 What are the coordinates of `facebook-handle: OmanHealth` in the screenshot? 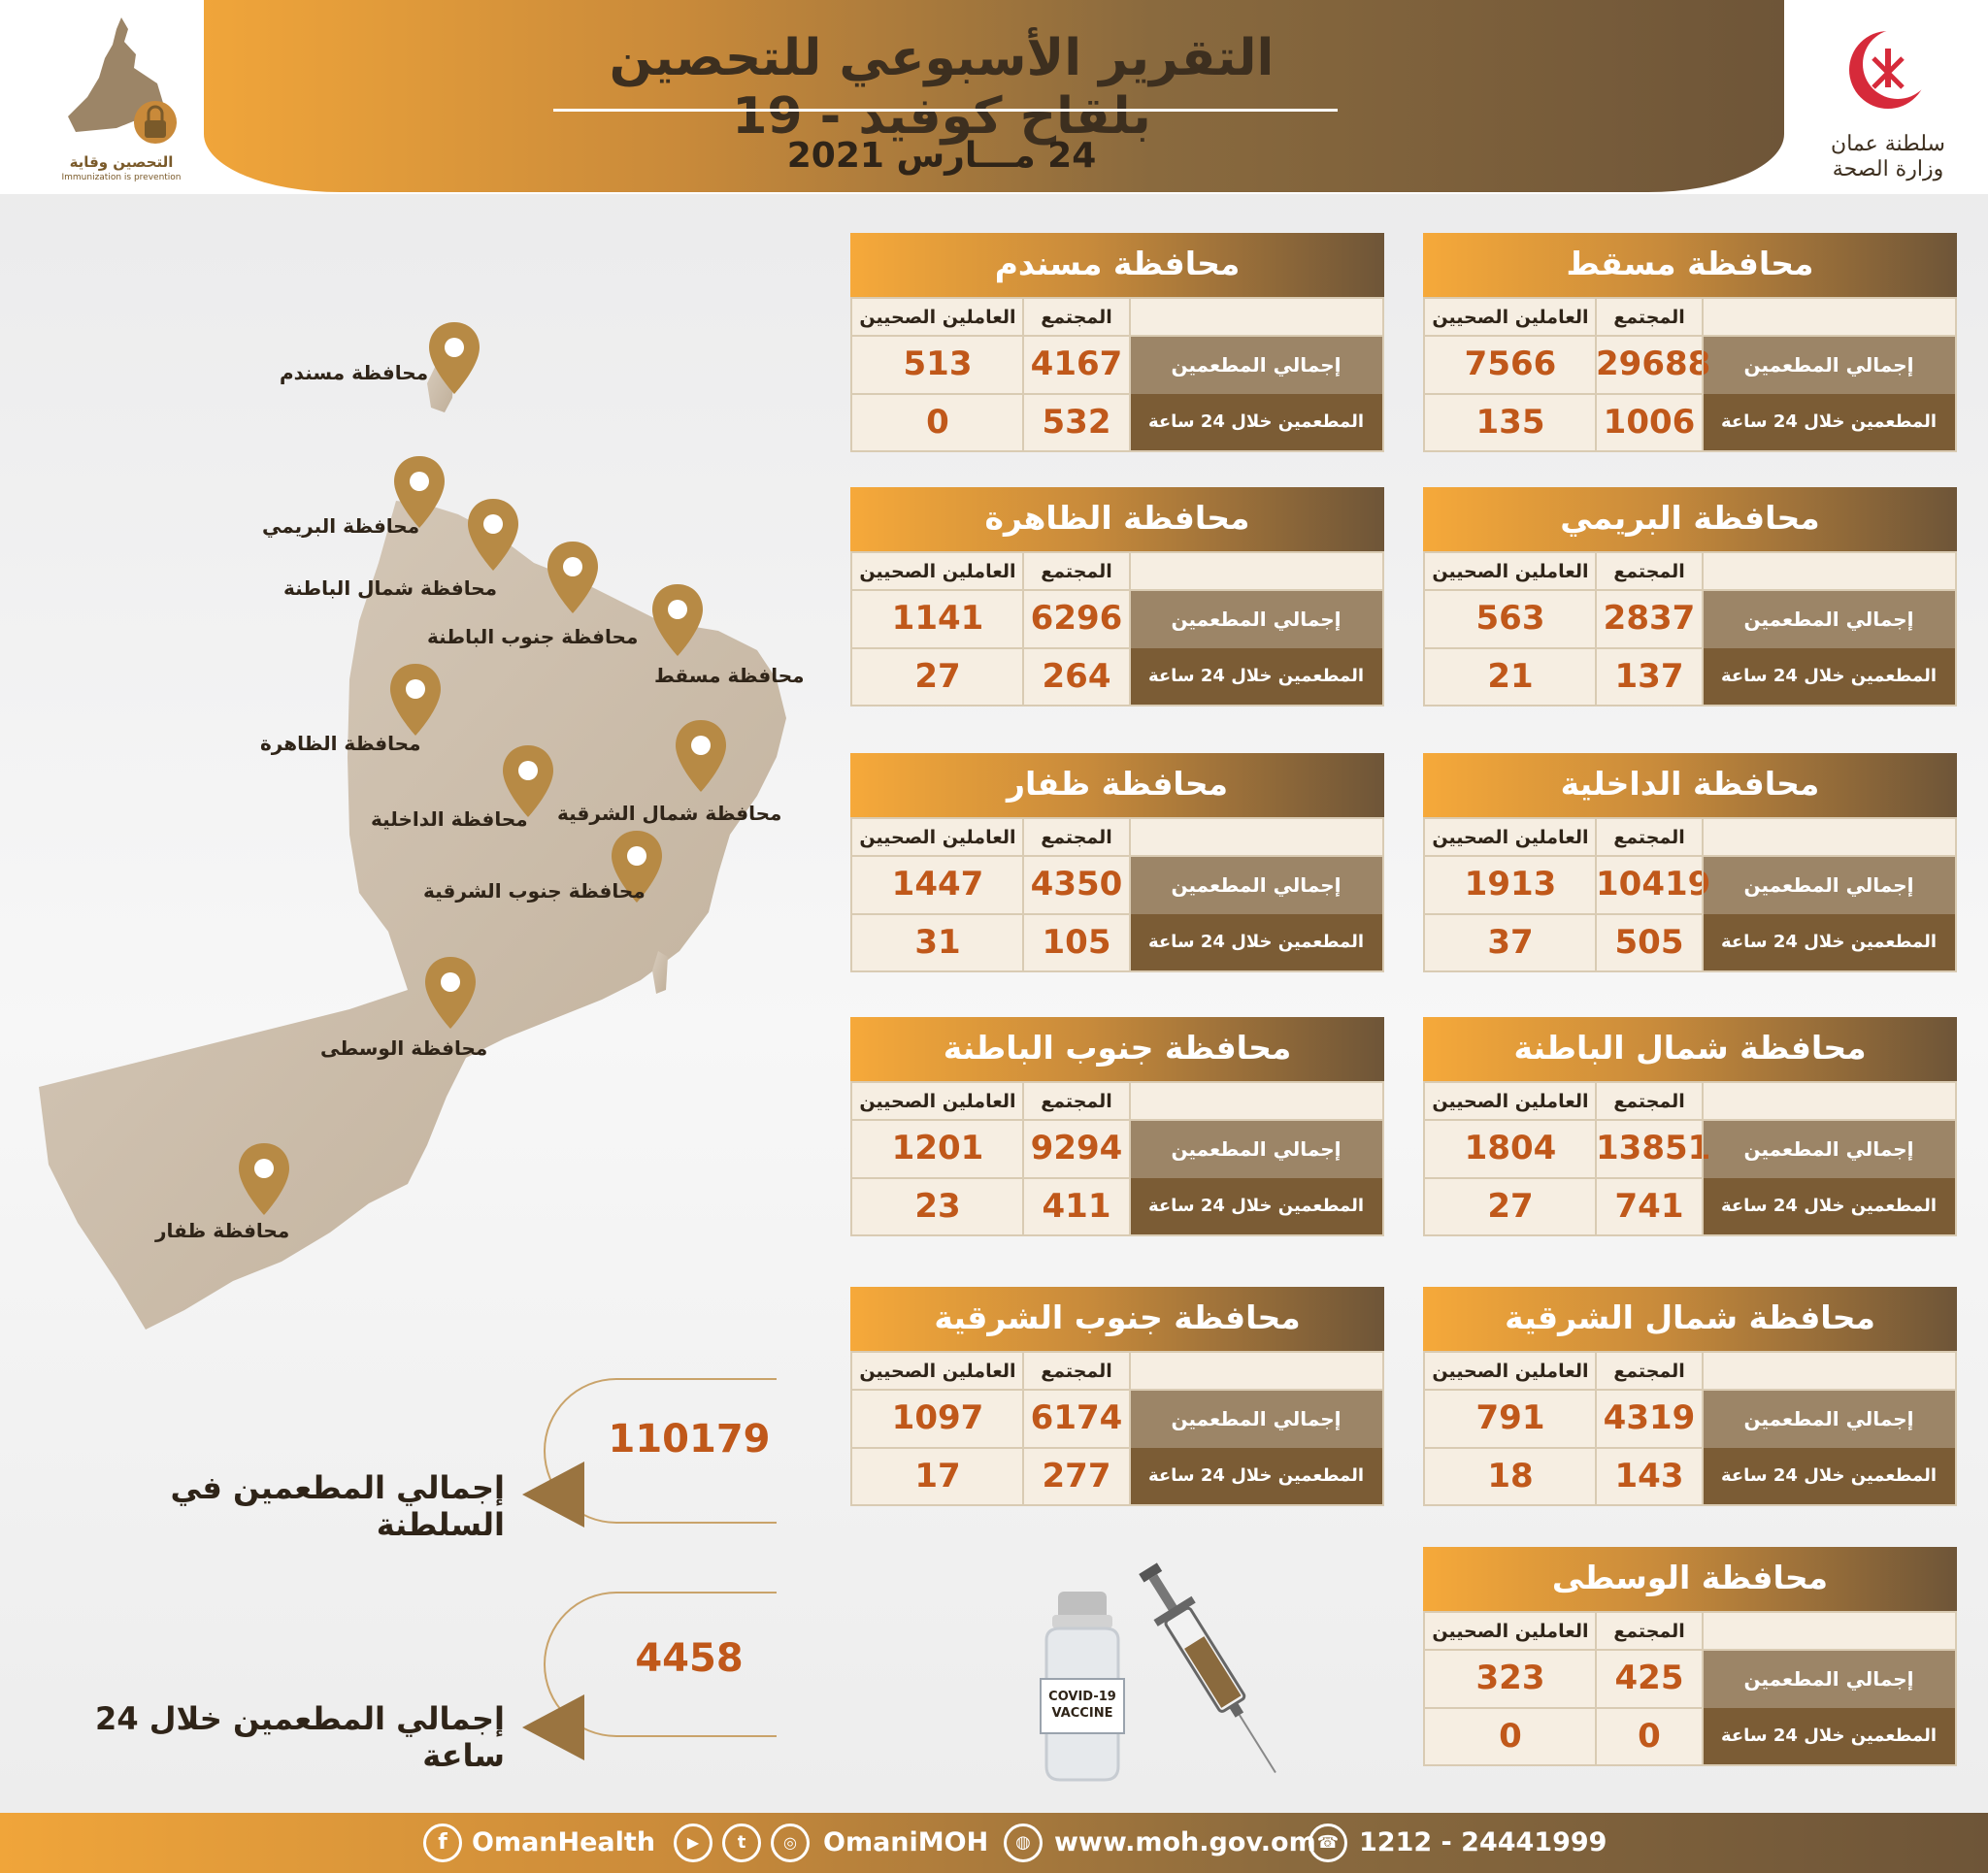 It's located at (564, 1842).